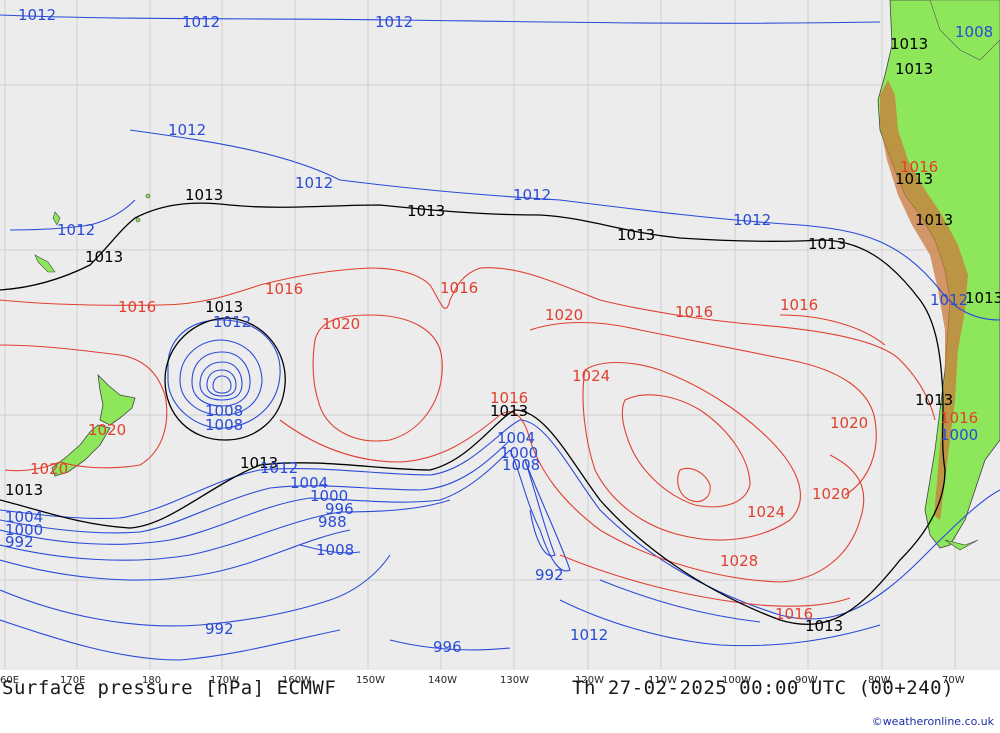 This screenshot has height=733, width=1000. I want to click on longitude-tick-label: 180, so click(151, 680).